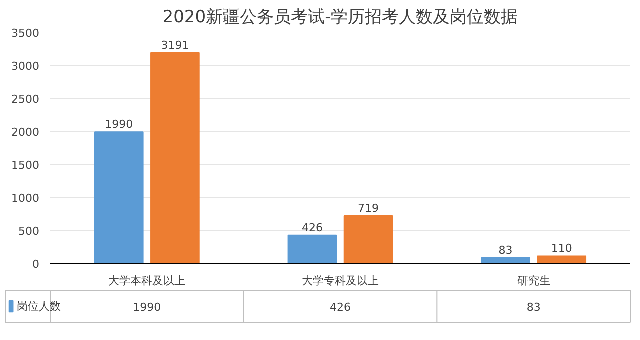 The image size is (640, 340). Describe the element at coordinates (26, 33) in the screenshot. I see `y-tick-label: 3500` at that location.